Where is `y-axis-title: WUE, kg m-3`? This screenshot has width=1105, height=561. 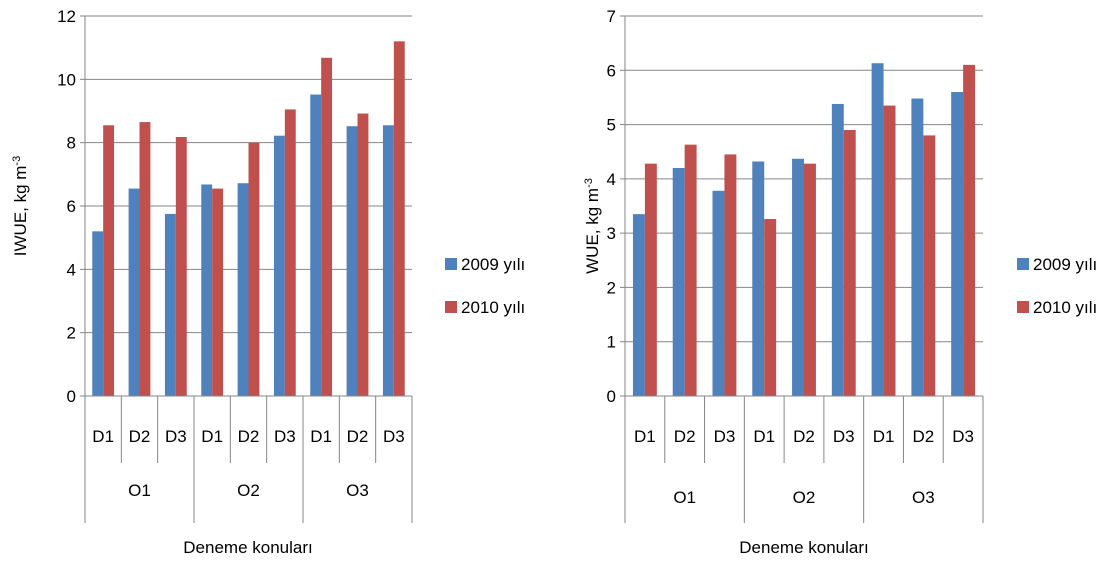
y-axis-title: WUE, kg m-3 is located at coordinates (592, 226).